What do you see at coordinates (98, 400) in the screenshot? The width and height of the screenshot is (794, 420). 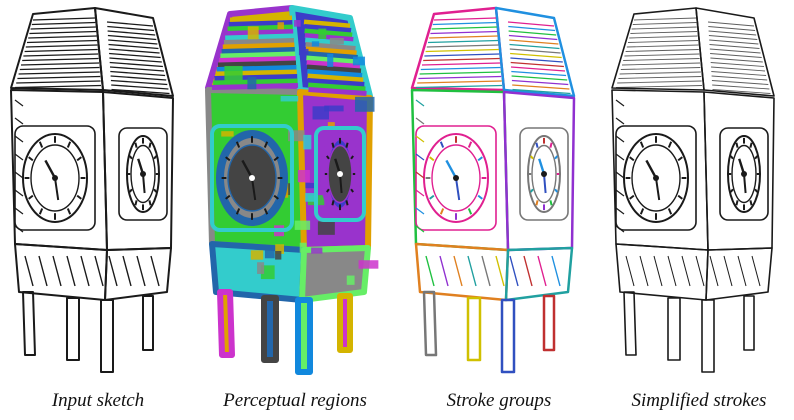 I see `caption-input-sketch: Input sketch` at bounding box center [98, 400].